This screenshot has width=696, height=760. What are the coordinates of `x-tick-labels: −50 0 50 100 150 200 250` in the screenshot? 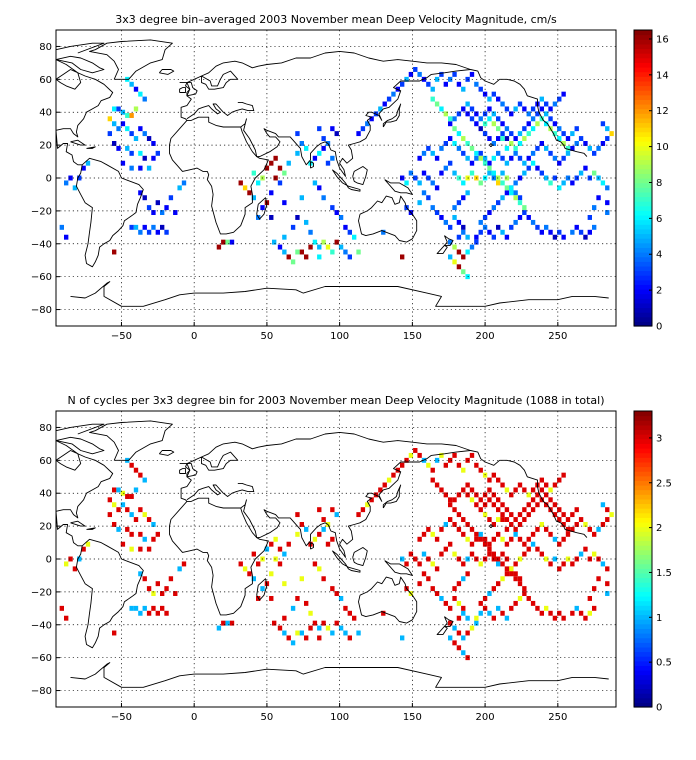 It's located at (339, 713).